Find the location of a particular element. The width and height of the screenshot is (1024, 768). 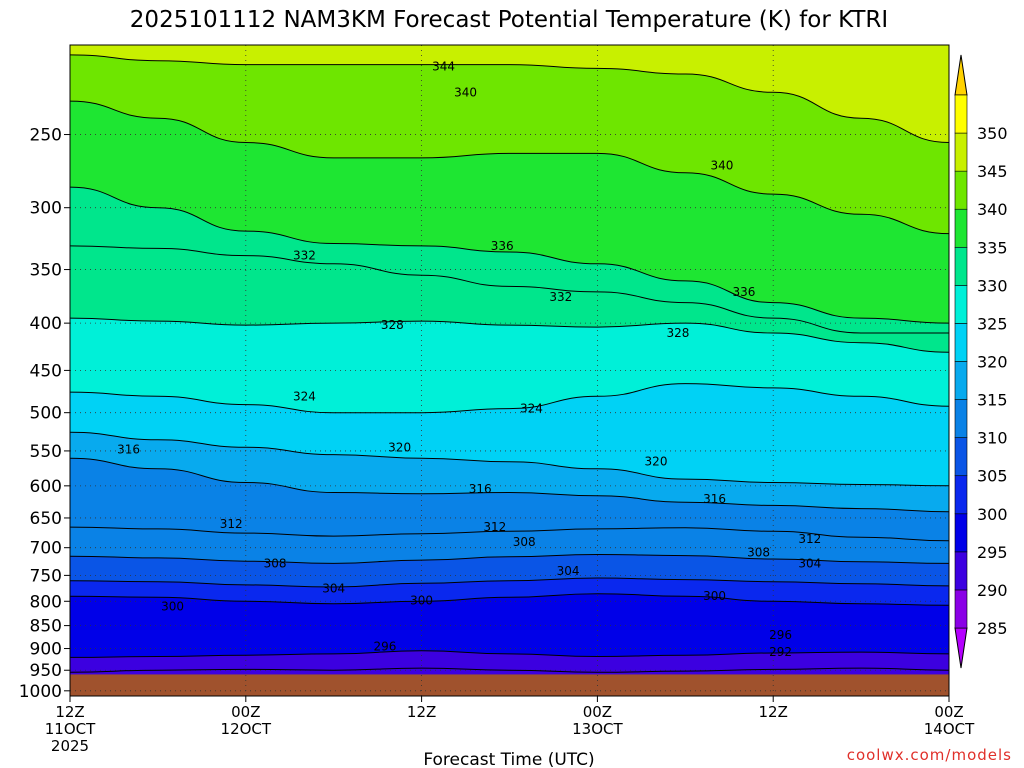

colorbar-label-310: 310 is located at coordinates (992, 438).